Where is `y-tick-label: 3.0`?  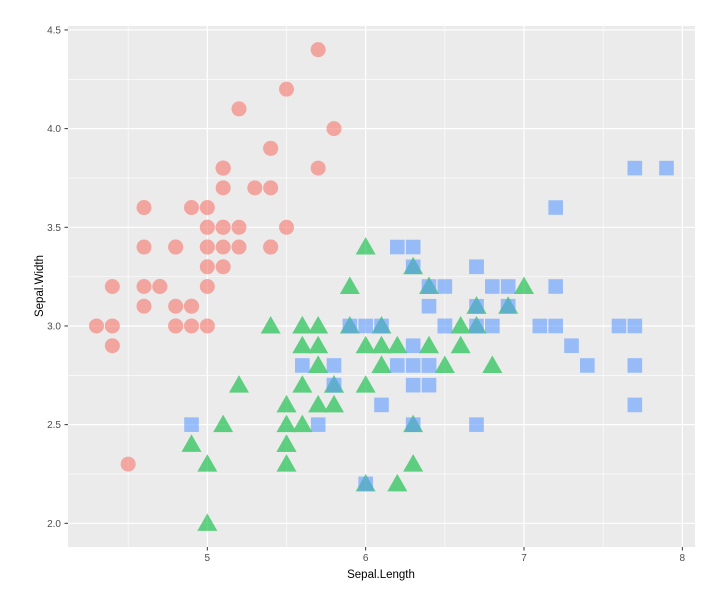 y-tick-label: 3.0 is located at coordinates (54, 326).